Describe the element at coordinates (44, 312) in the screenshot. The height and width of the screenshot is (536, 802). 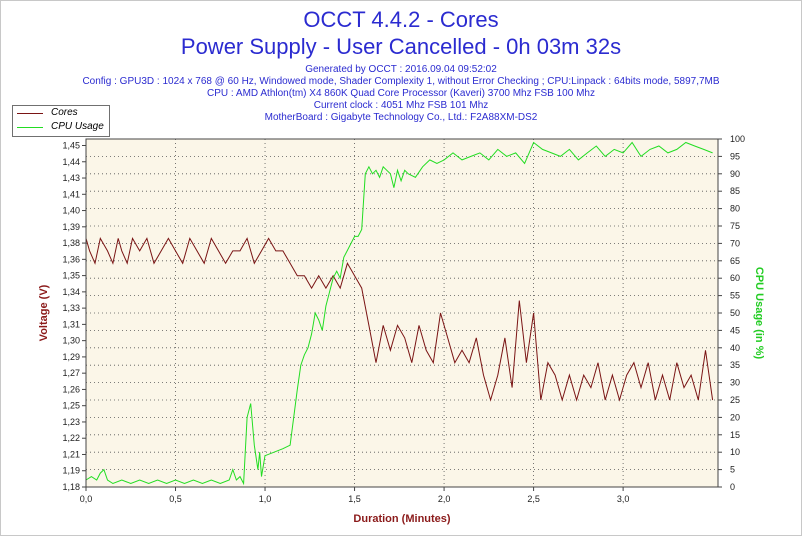
I see `y-left-axis-label: Voltage (V)` at that location.